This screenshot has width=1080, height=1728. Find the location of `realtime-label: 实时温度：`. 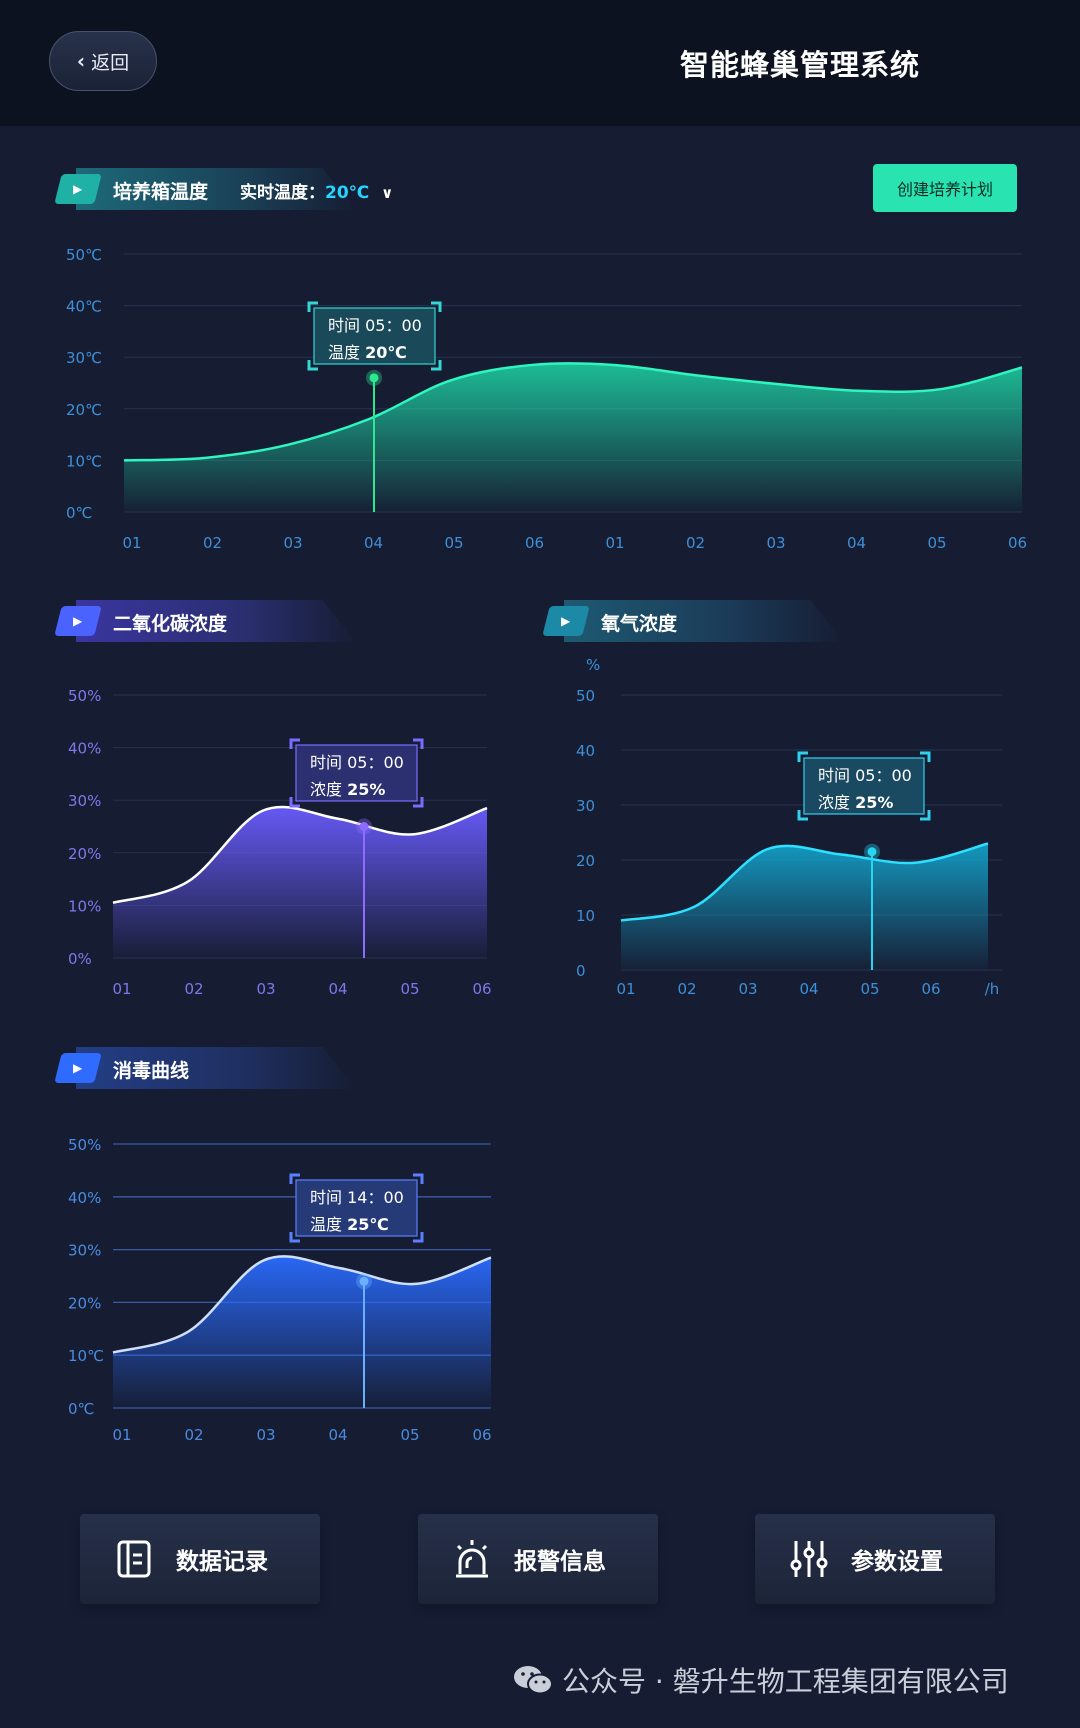

realtime-label: 实时温度： is located at coordinates (282, 193).